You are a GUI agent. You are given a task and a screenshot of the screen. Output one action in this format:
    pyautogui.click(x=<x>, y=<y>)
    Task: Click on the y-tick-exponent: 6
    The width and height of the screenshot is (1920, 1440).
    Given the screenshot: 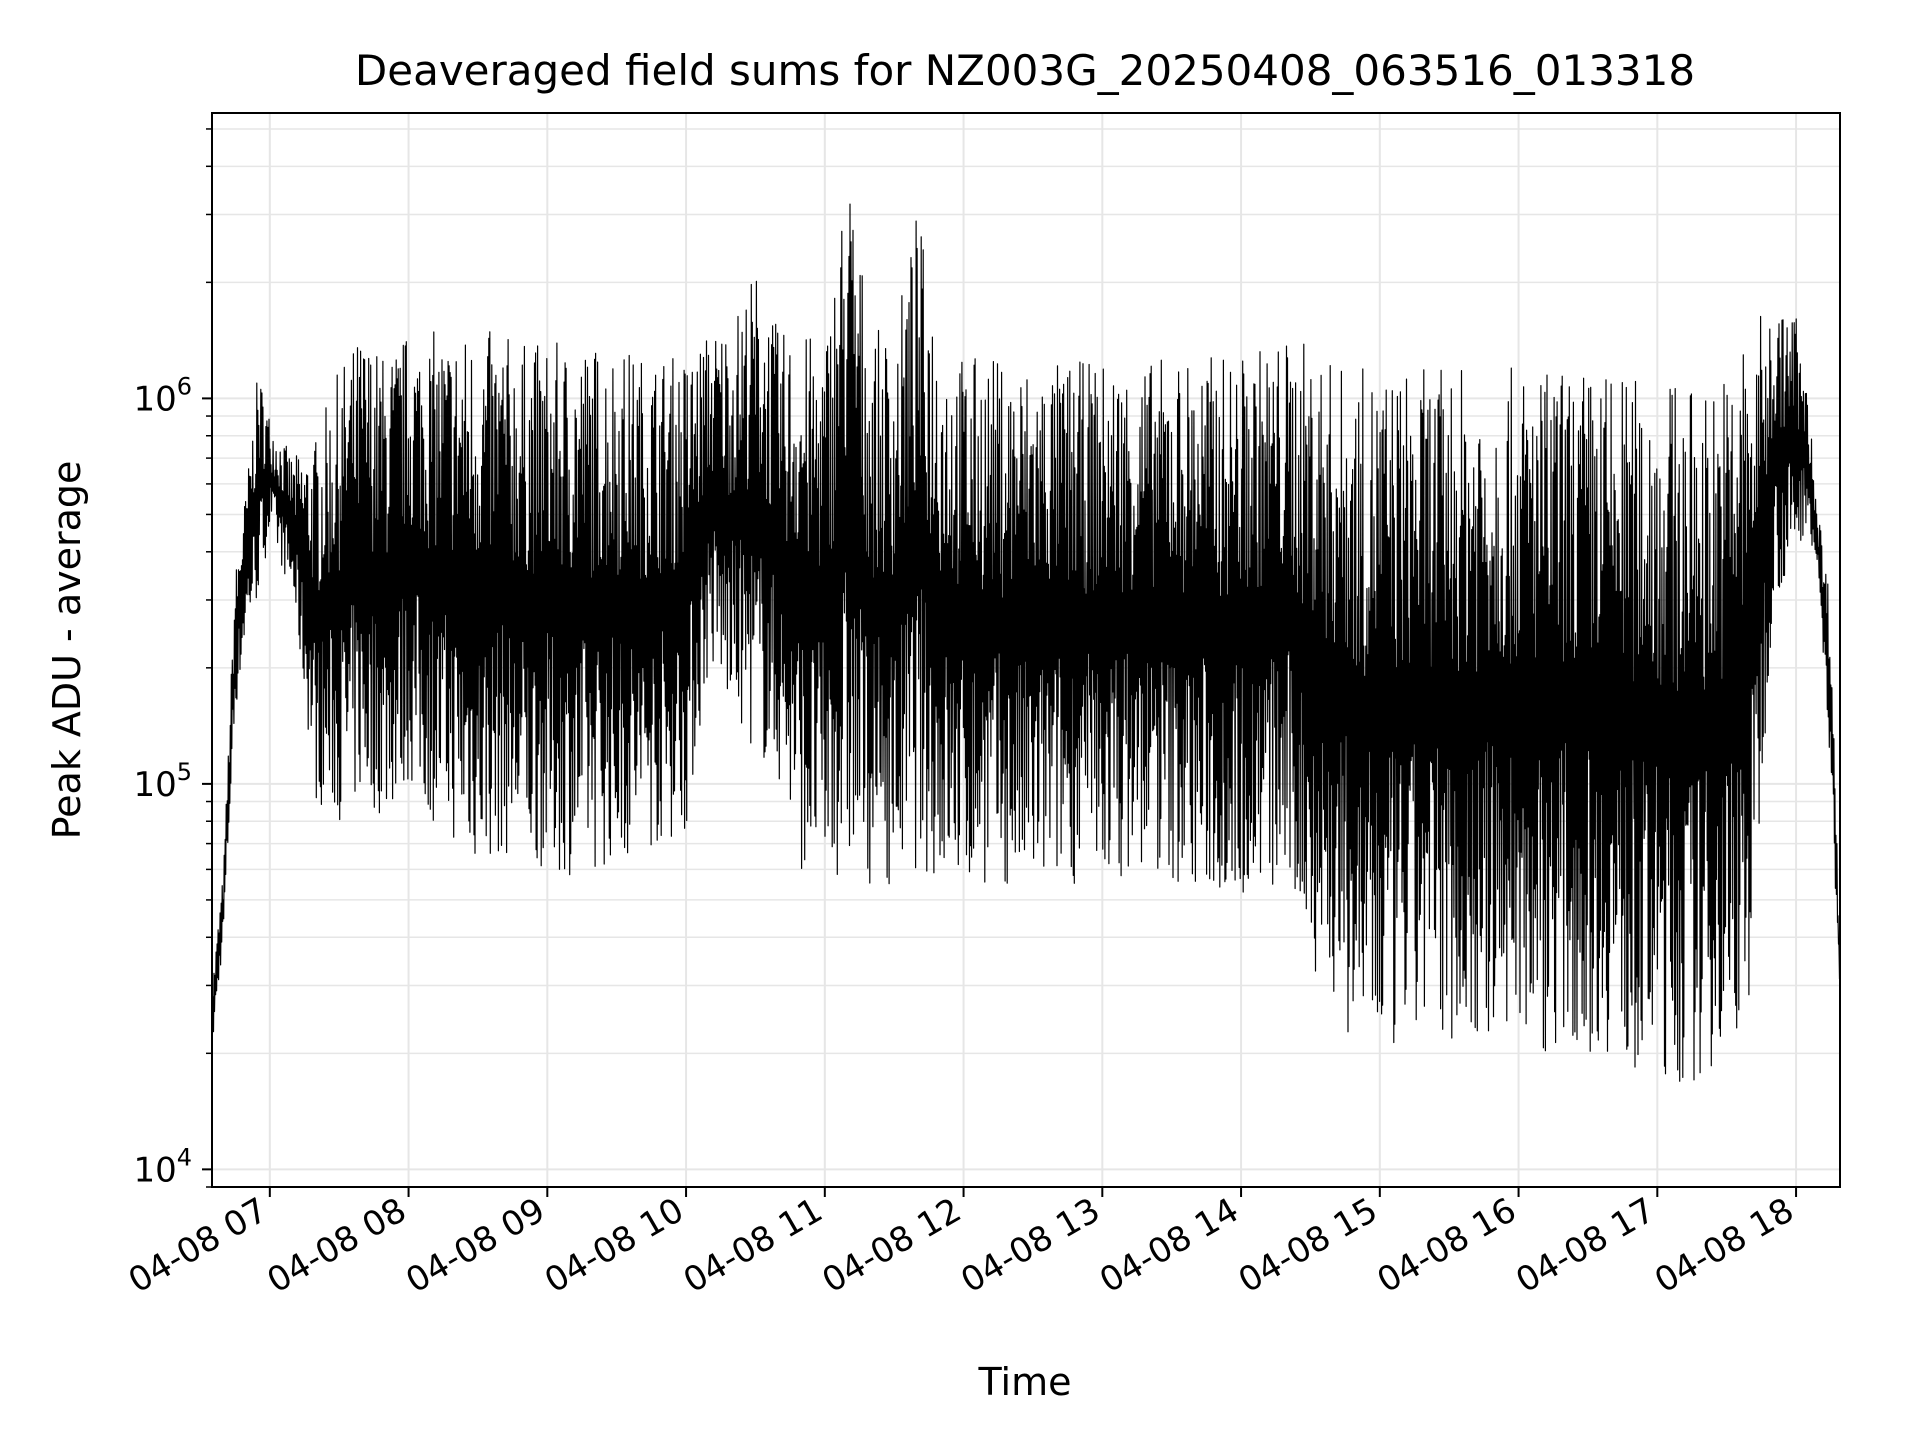 What is the action you would take?
    pyautogui.click(x=184, y=386)
    